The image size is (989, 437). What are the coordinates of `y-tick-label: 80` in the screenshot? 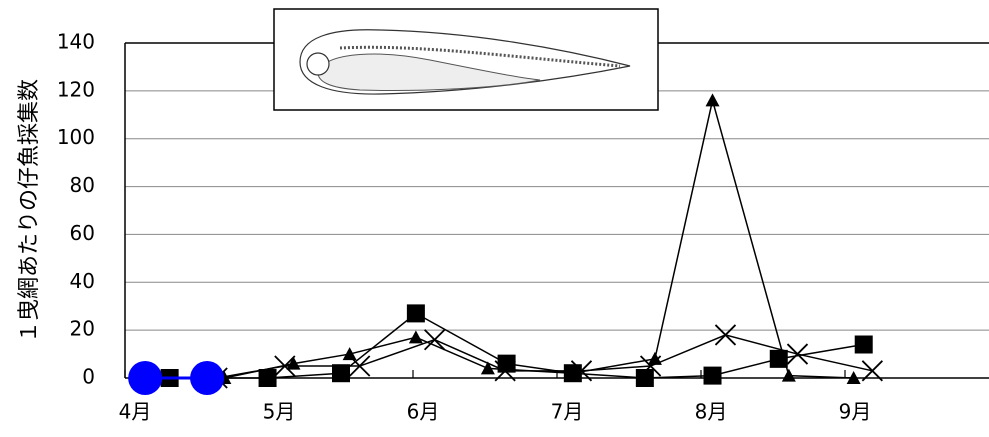 It's located at (82, 185).